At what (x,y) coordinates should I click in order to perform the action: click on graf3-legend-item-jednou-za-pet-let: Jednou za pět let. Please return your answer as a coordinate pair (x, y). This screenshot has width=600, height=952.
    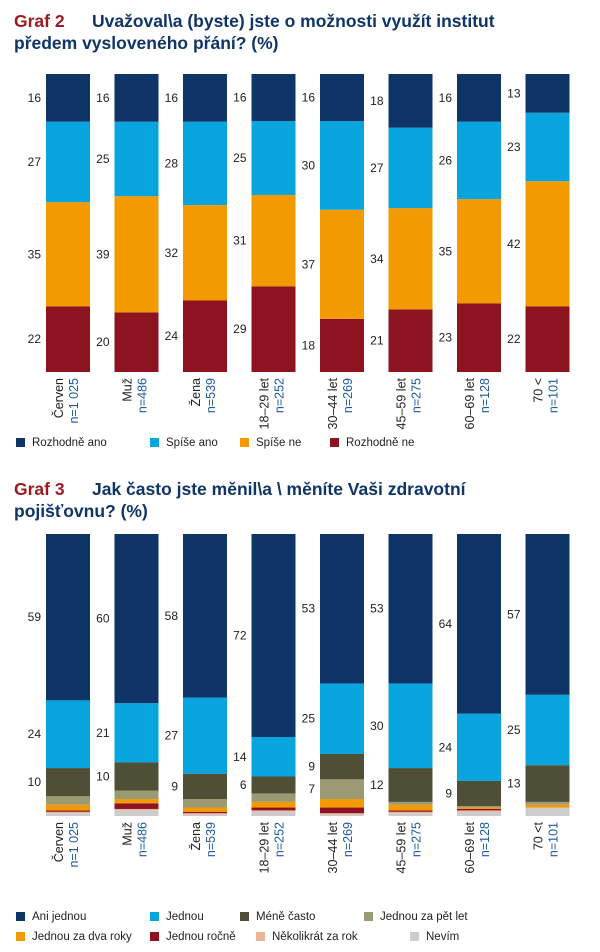
    Looking at the image, I should click on (424, 917).